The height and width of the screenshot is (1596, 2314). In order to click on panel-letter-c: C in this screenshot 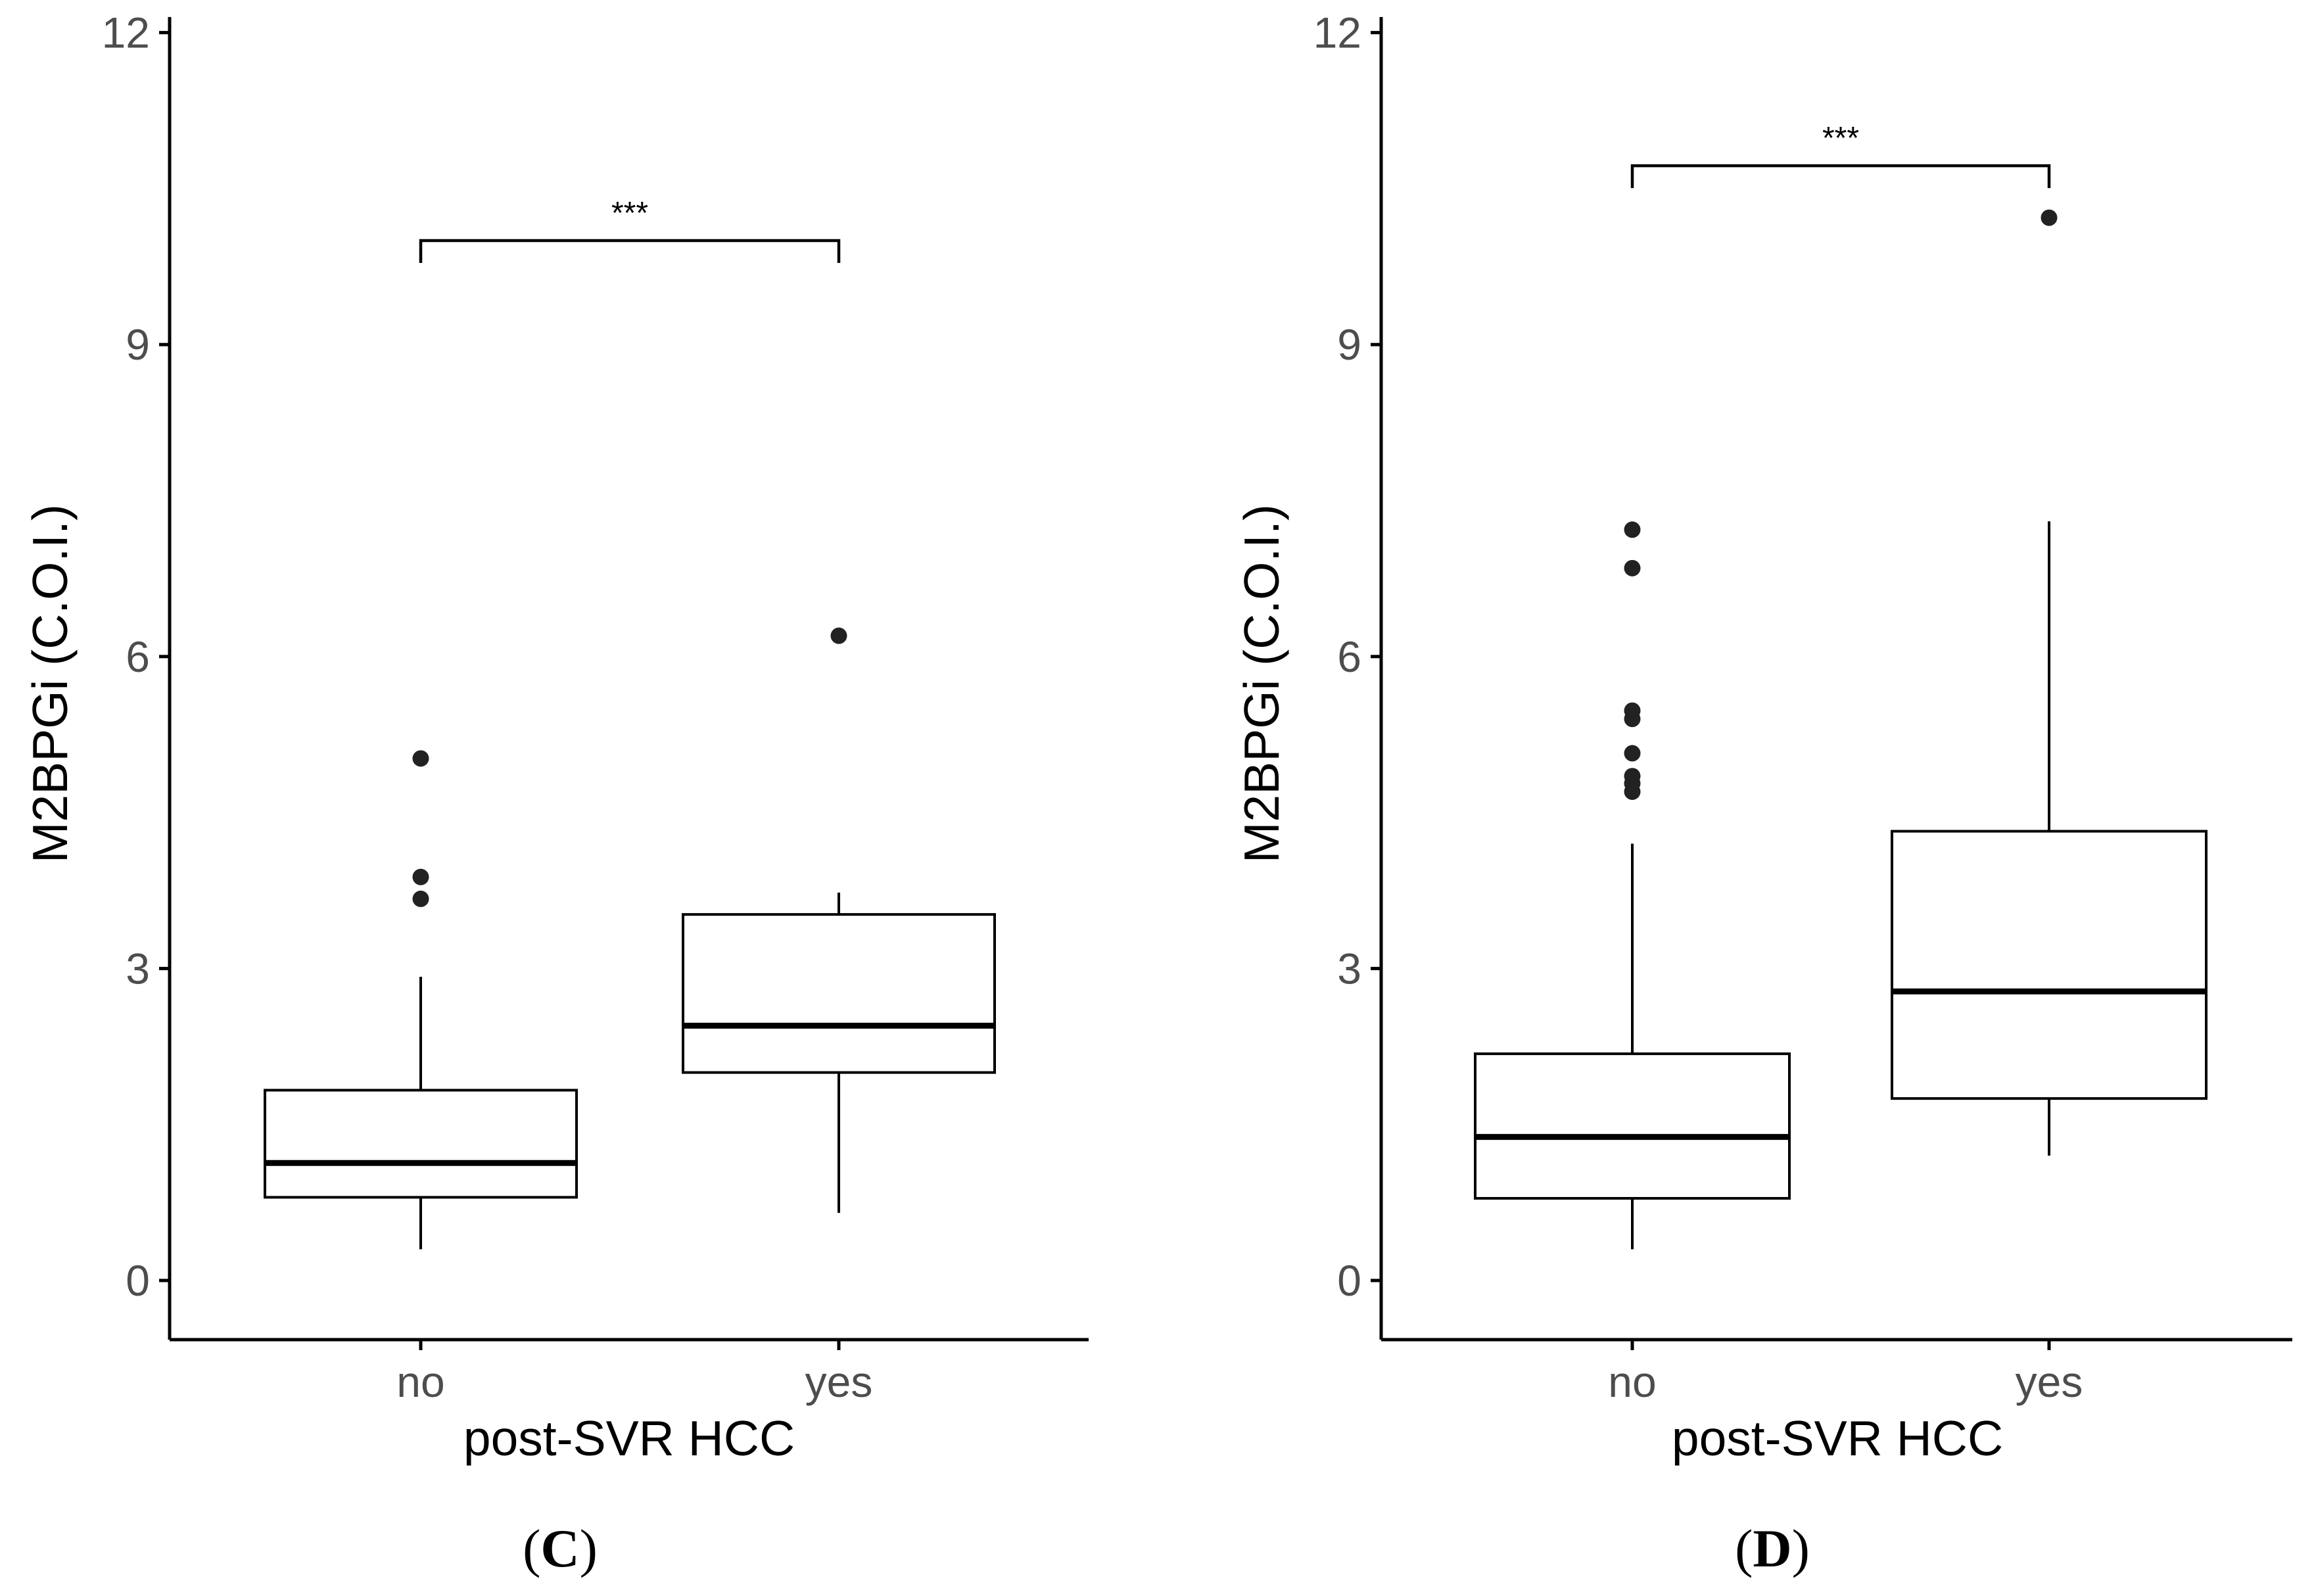, I will do `click(559, 1548)`.